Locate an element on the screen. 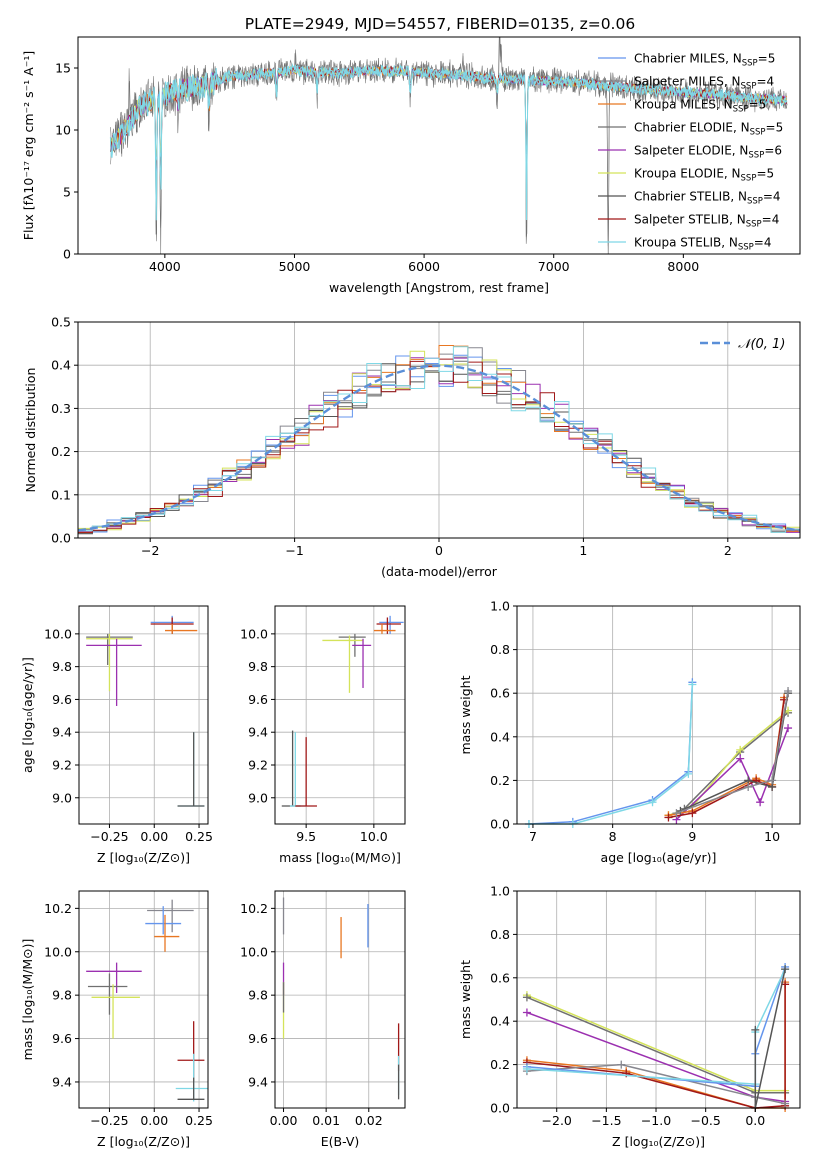 This screenshot has height=1170, width=819. weight_vs_age-y-tick-label: 1.0 is located at coordinates (500, 606).